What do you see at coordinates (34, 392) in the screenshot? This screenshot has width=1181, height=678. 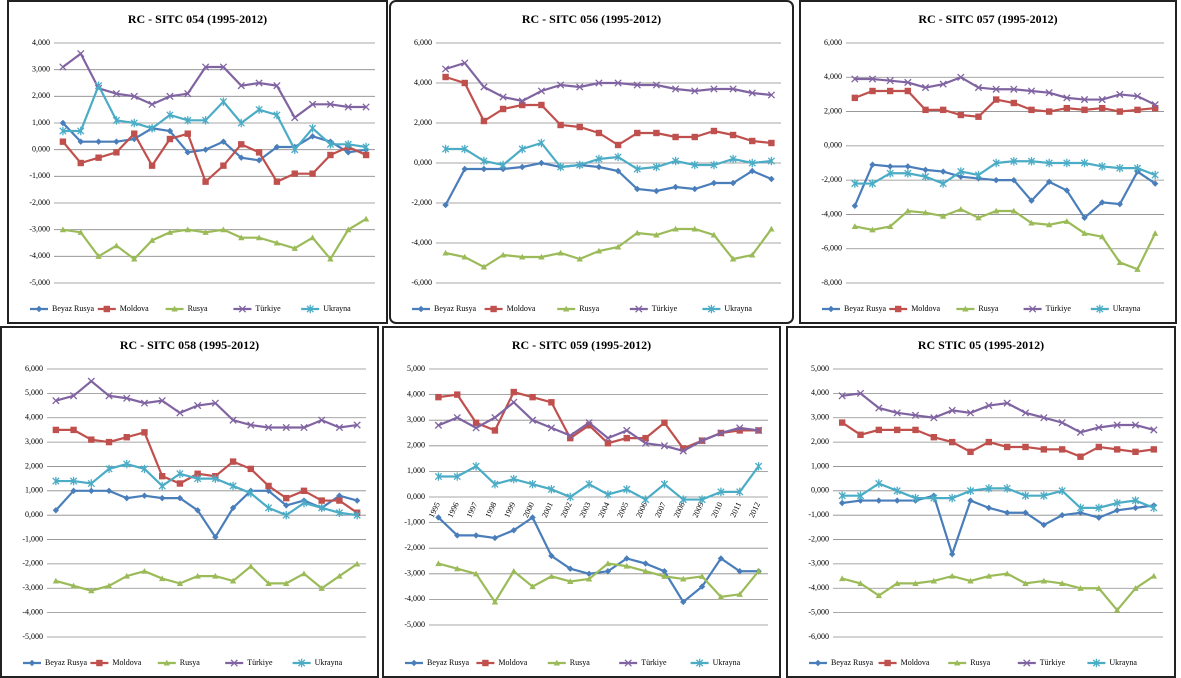 I see `y-tick-label: 5,000` at bounding box center [34, 392].